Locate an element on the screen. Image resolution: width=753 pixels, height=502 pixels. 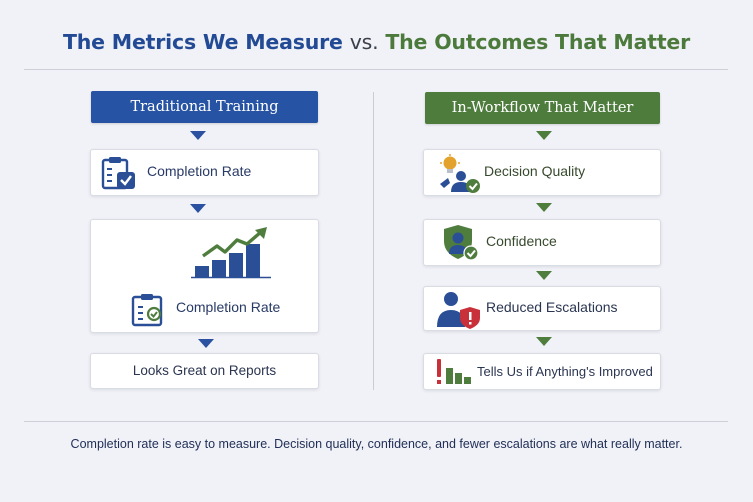
reduced-escalations-card: Reduced Escalations is located at coordinates (542, 308).